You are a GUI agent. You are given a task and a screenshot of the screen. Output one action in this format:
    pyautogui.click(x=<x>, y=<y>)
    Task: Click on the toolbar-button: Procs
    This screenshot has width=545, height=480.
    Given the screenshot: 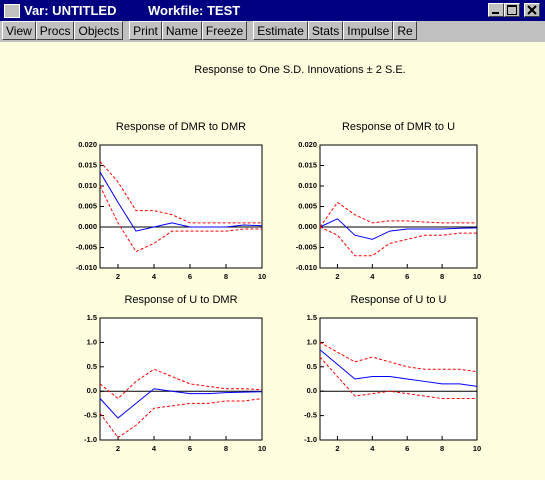 What is the action you would take?
    pyautogui.click(x=55, y=30)
    